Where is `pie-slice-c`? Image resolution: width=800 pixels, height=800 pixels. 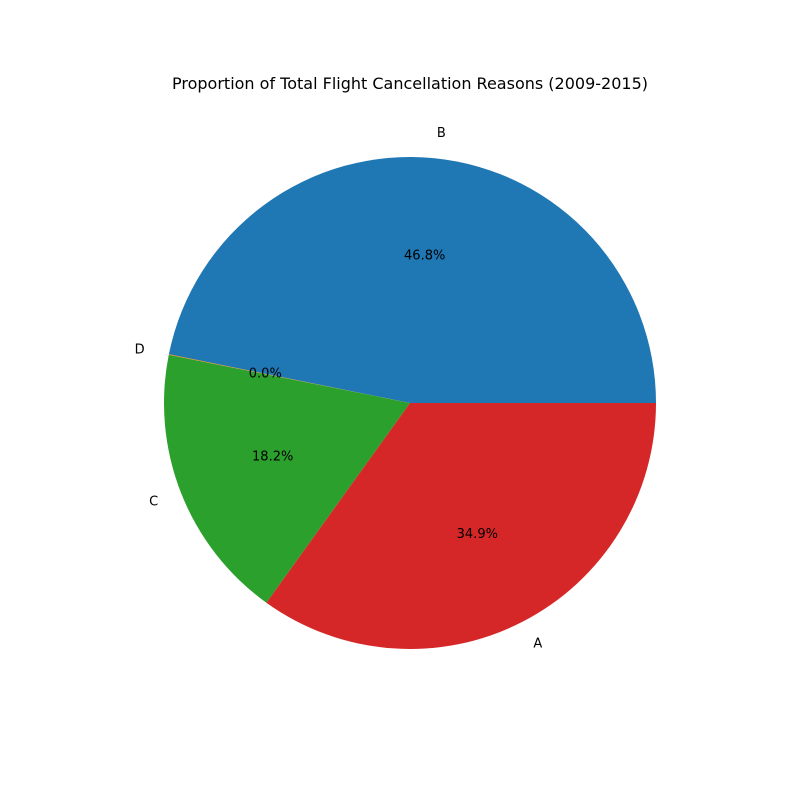 pie-slice-c is located at coordinates (287, 478).